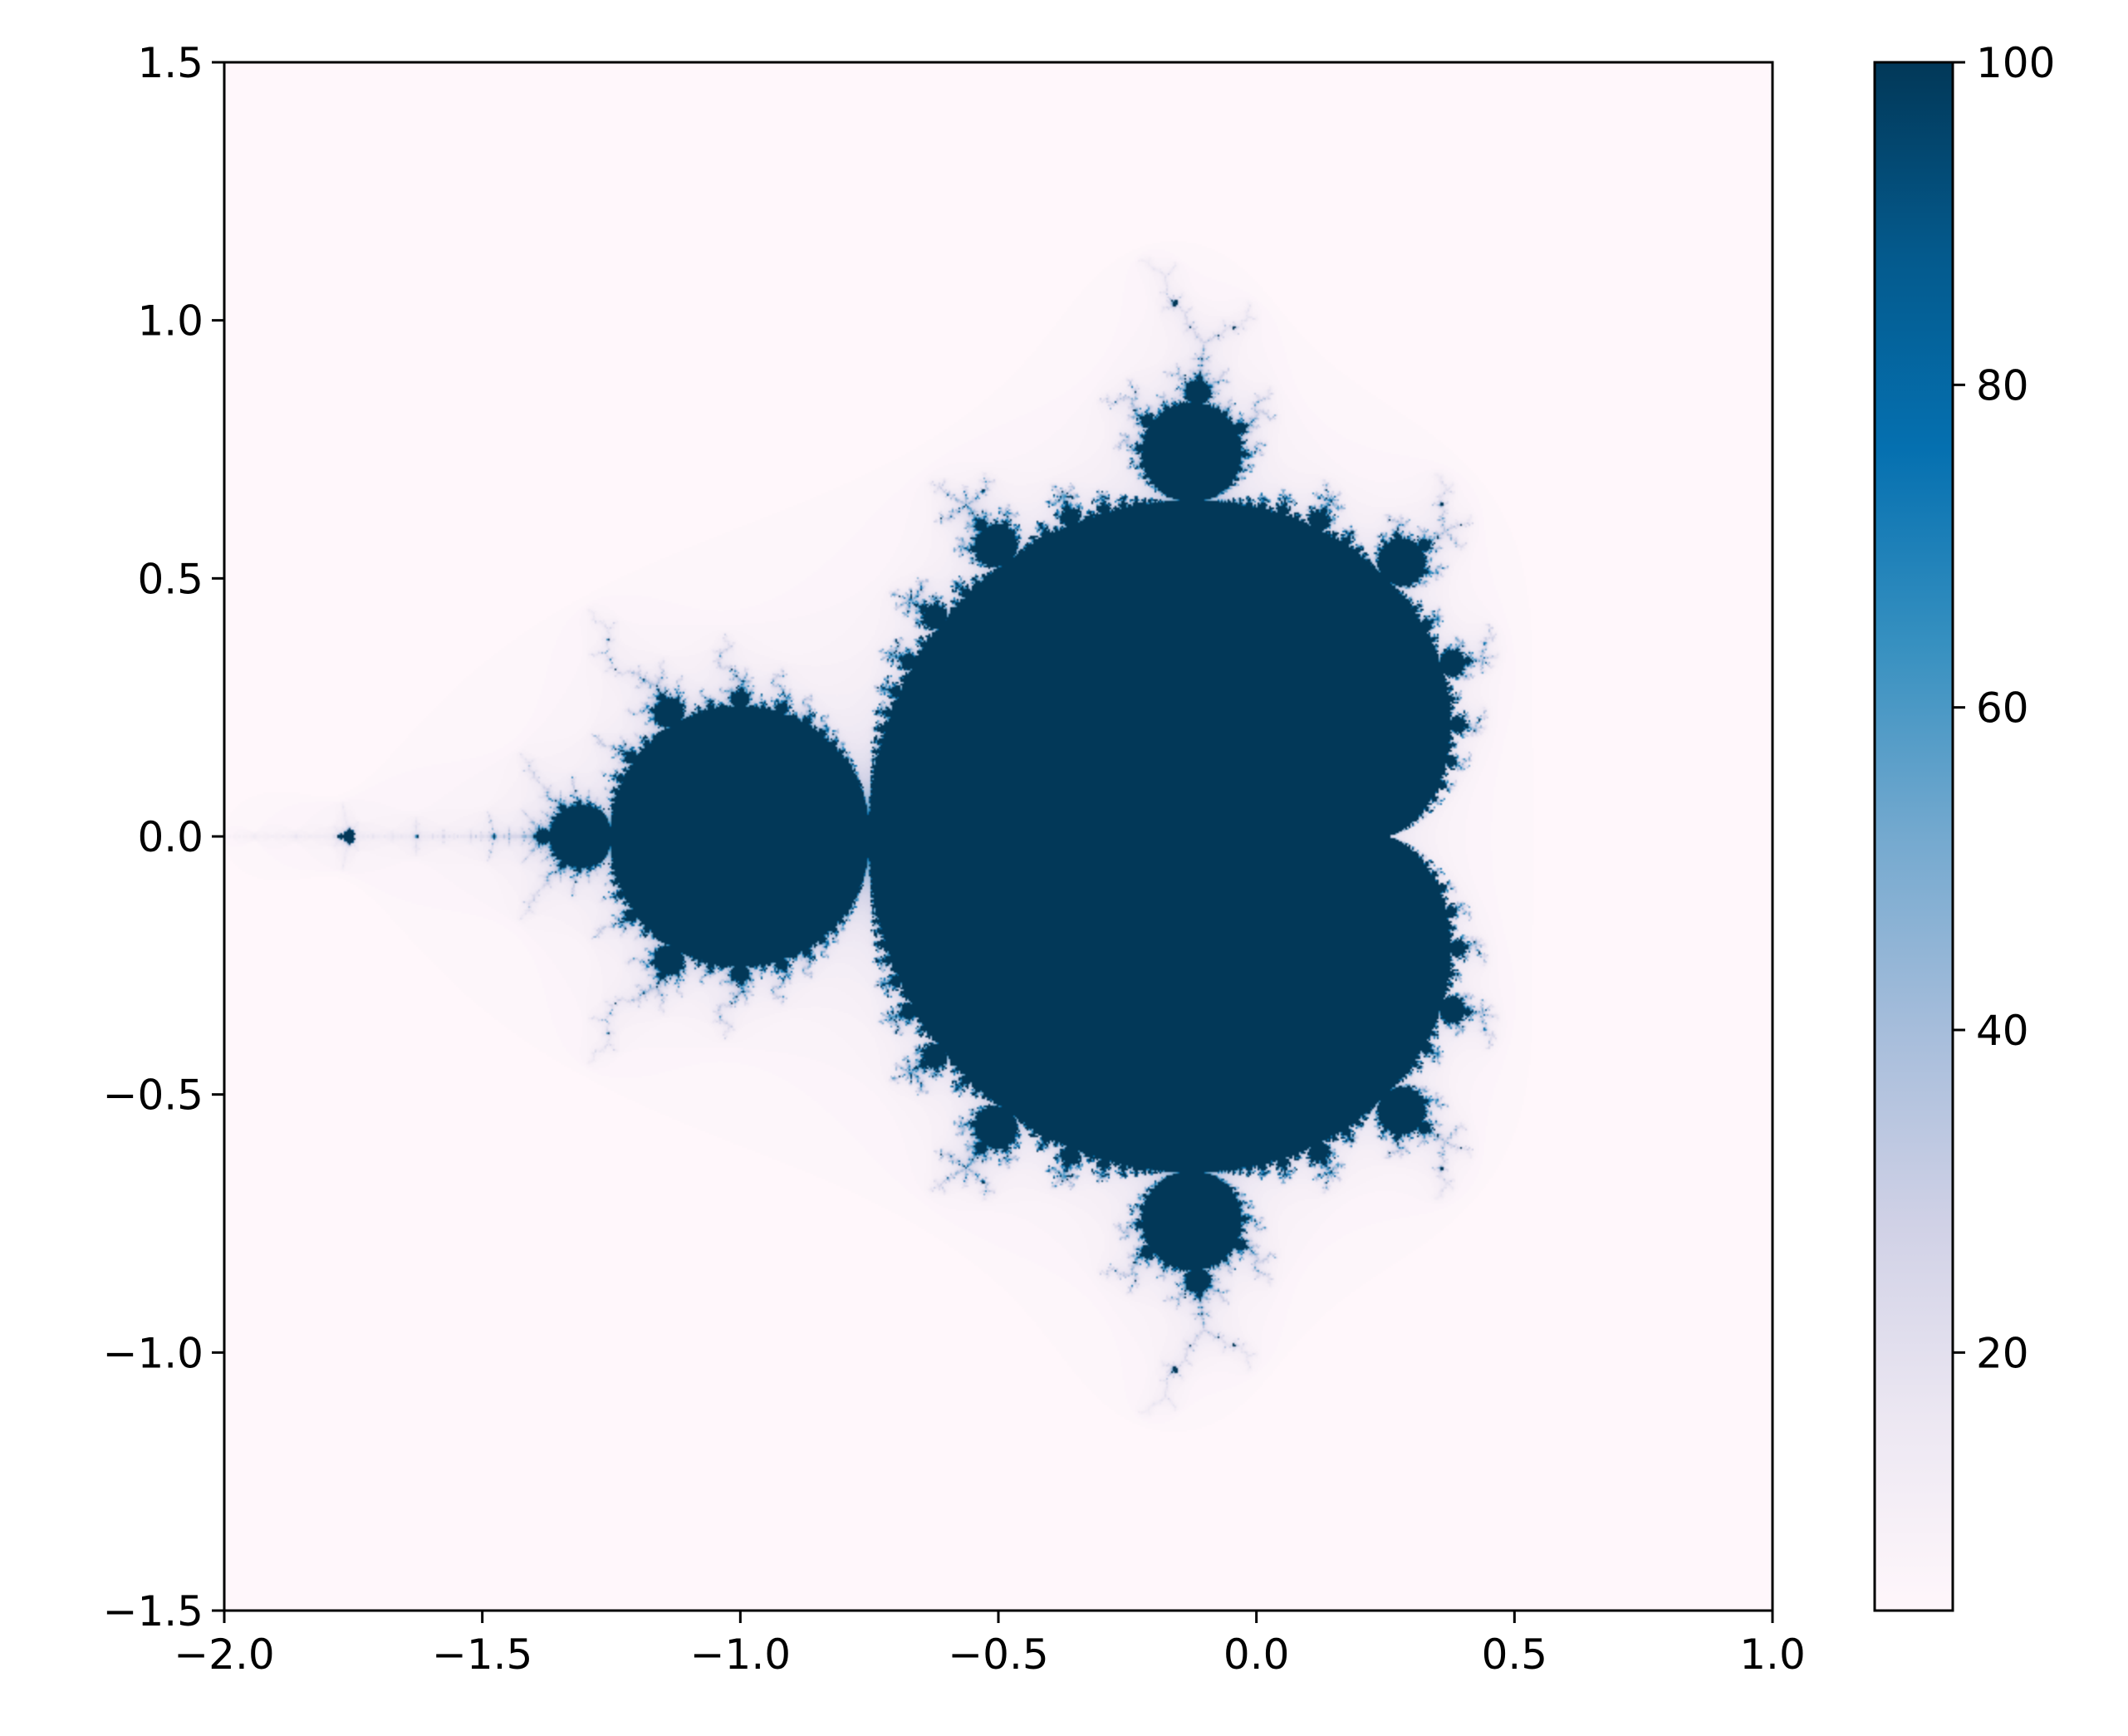 This screenshot has height=1736, width=2128. What do you see at coordinates (1257, 1655) in the screenshot?
I see `x-tick-label: 0.0` at bounding box center [1257, 1655].